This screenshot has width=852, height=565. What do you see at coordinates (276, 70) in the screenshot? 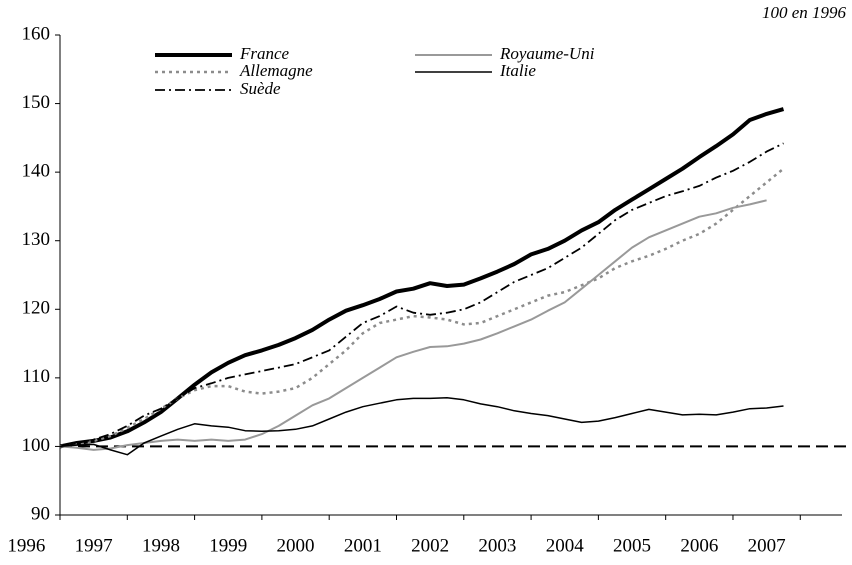
I see `legend-label: Allemagne` at bounding box center [276, 70].